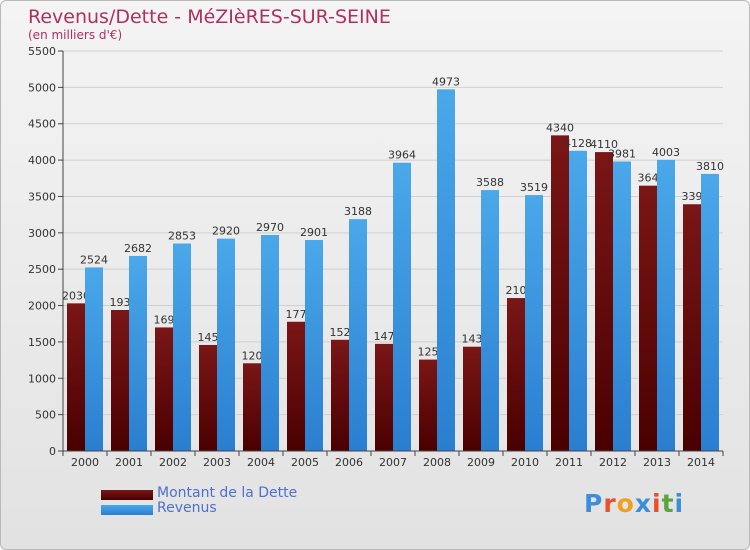  Describe the element at coordinates (42, 87) in the screenshot. I see `y-tick-label: 5000` at that location.